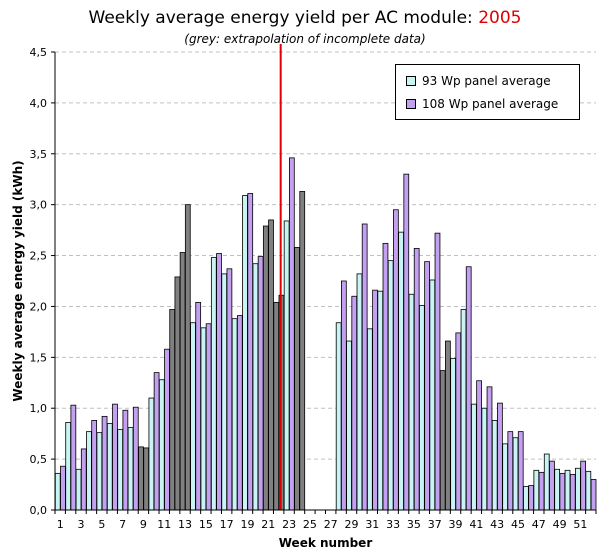  I want to click on y-tick-label: 2,5, so click(39, 256).